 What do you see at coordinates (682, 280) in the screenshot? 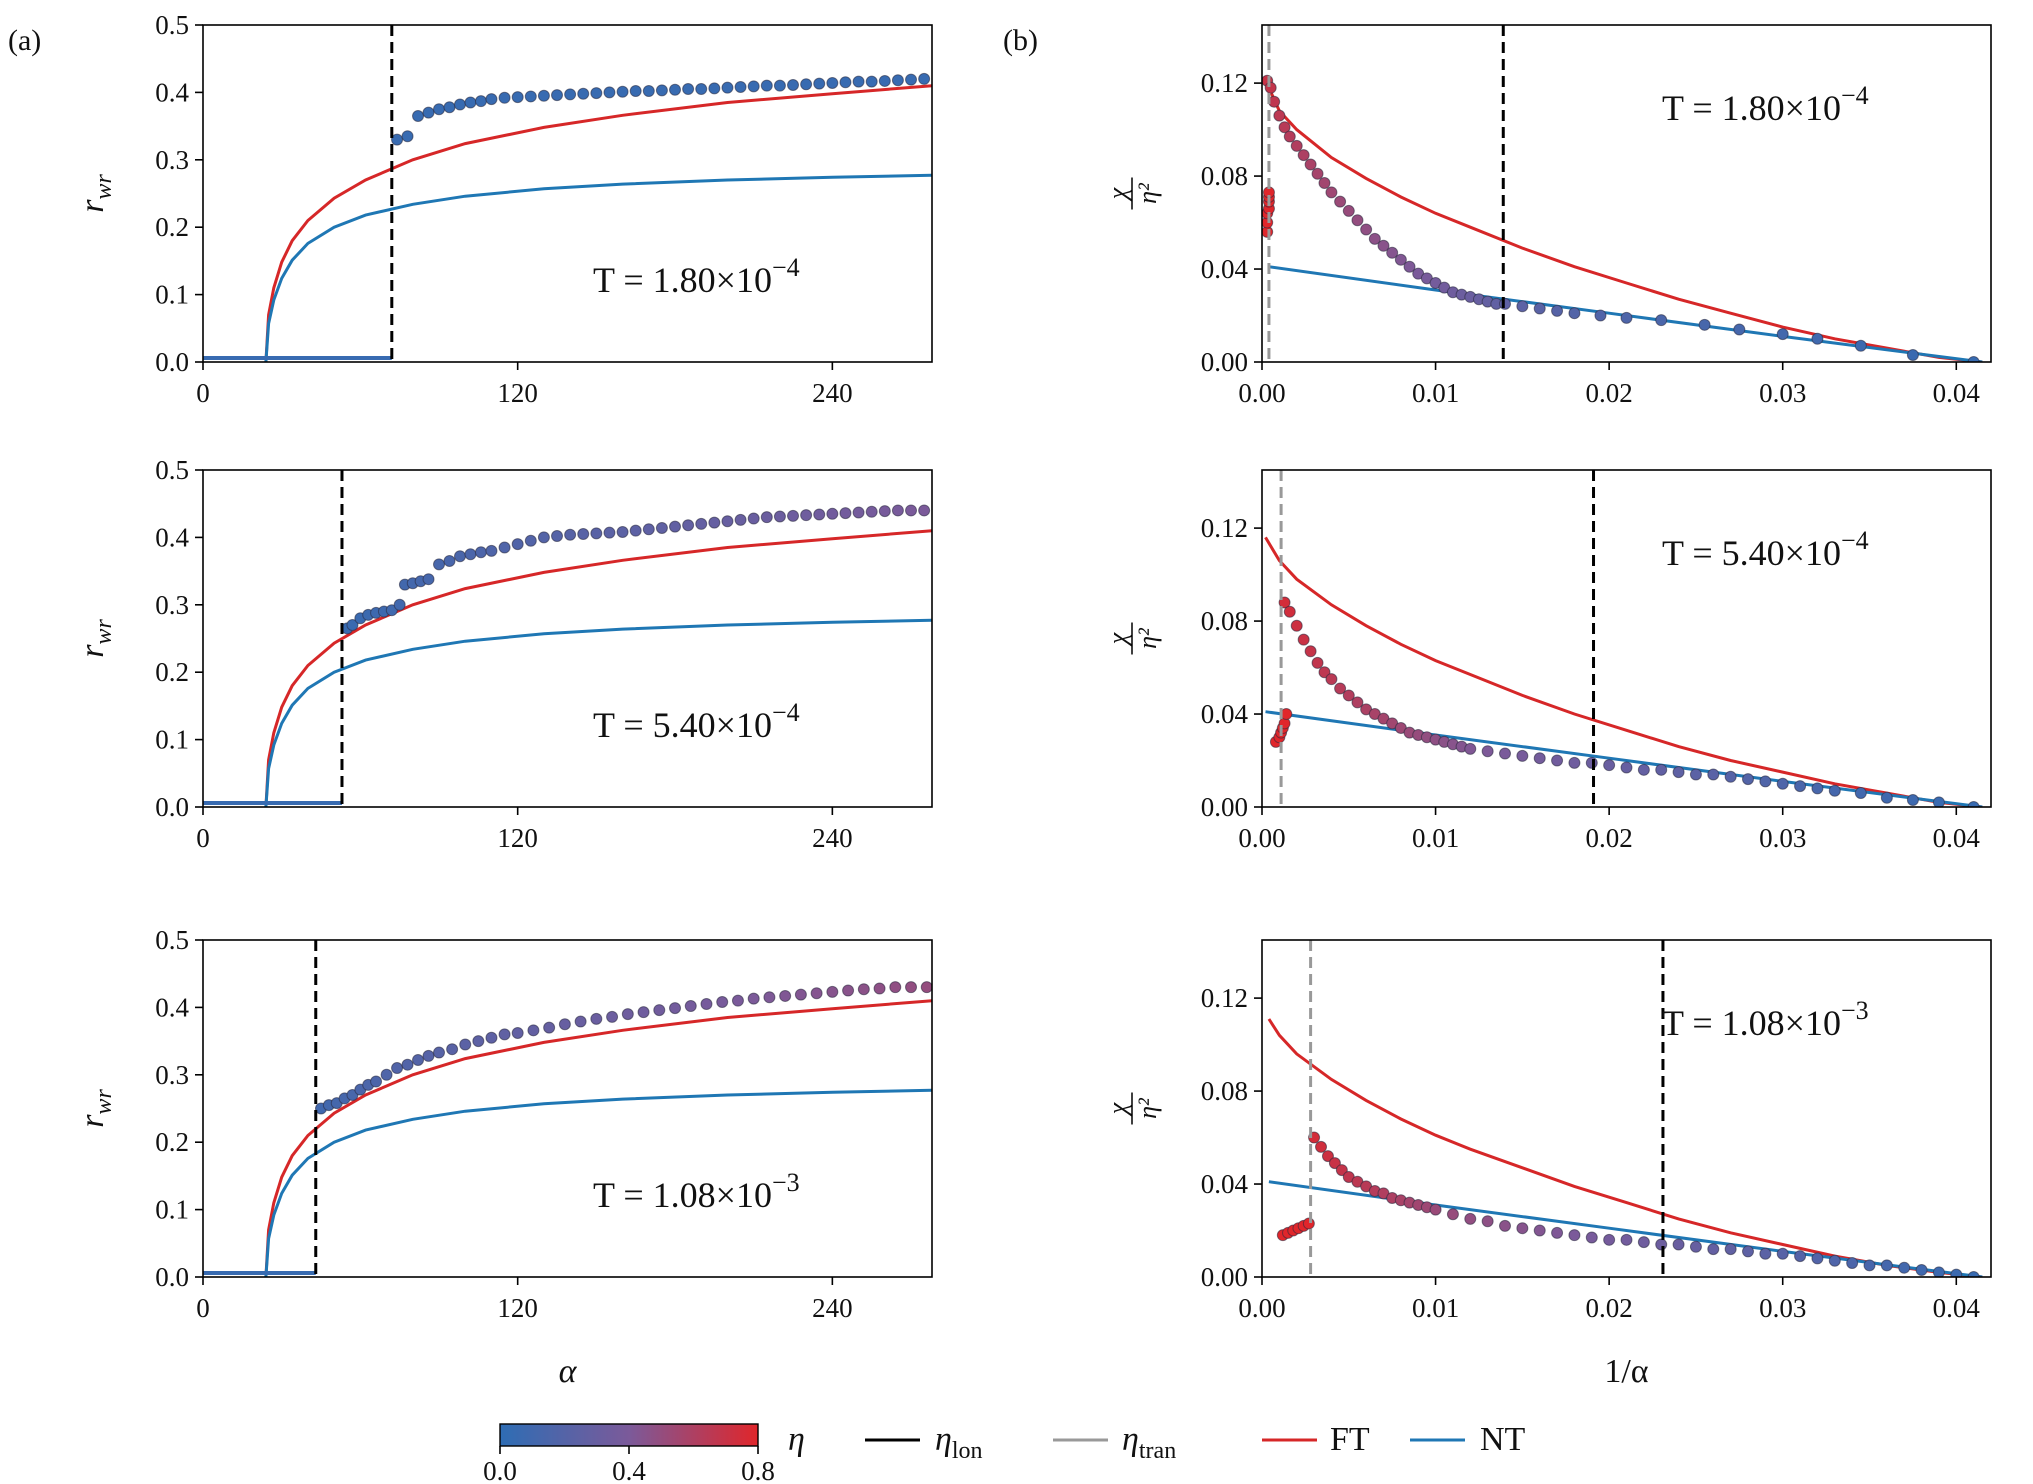
I see `annotation-text: T = 1.80×10` at bounding box center [682, 280].